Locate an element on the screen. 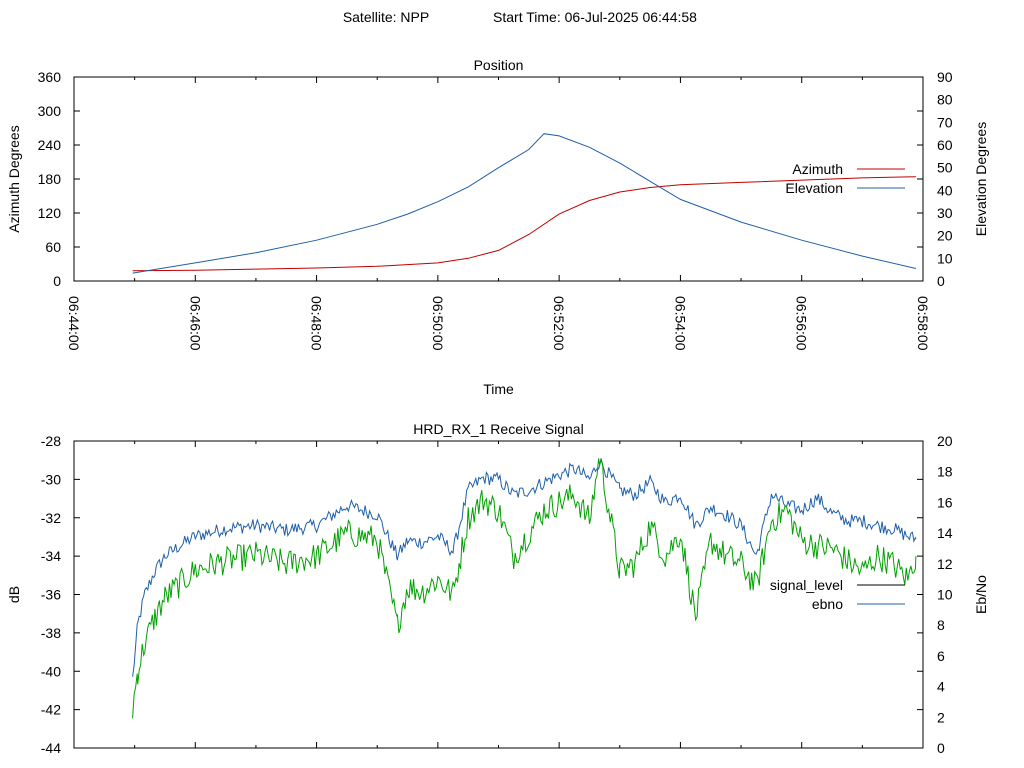 The image size is (1024, 768). panel1-x-tick-label: 06:46:00 is located at coordinates (195, 323).